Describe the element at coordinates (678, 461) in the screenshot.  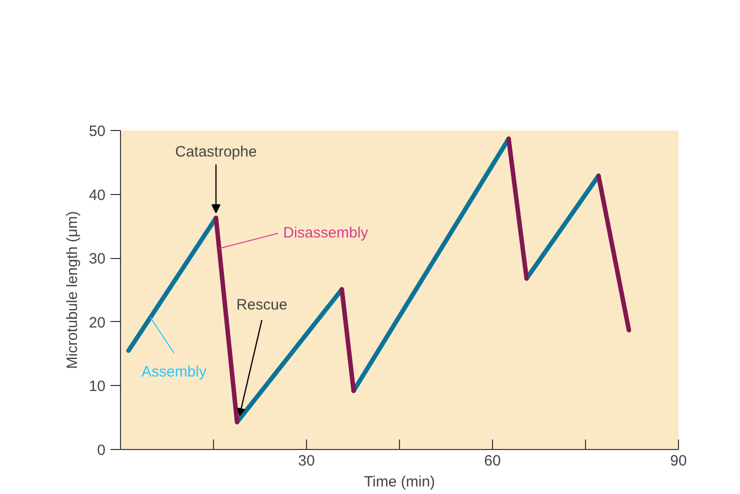
I see `x-tick-label: 90` at that location.